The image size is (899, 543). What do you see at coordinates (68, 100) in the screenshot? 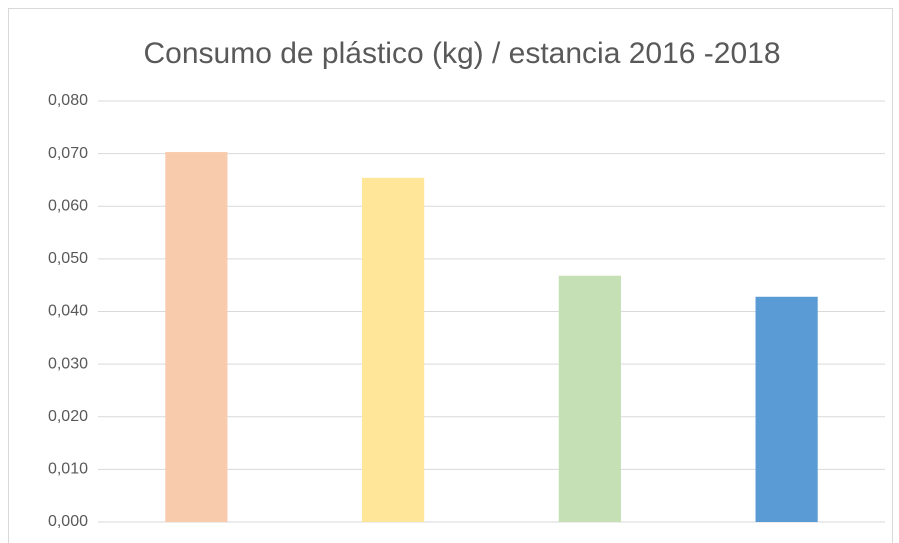
I see `y-tick-label: 0,080` at bounding box center [68, 100].